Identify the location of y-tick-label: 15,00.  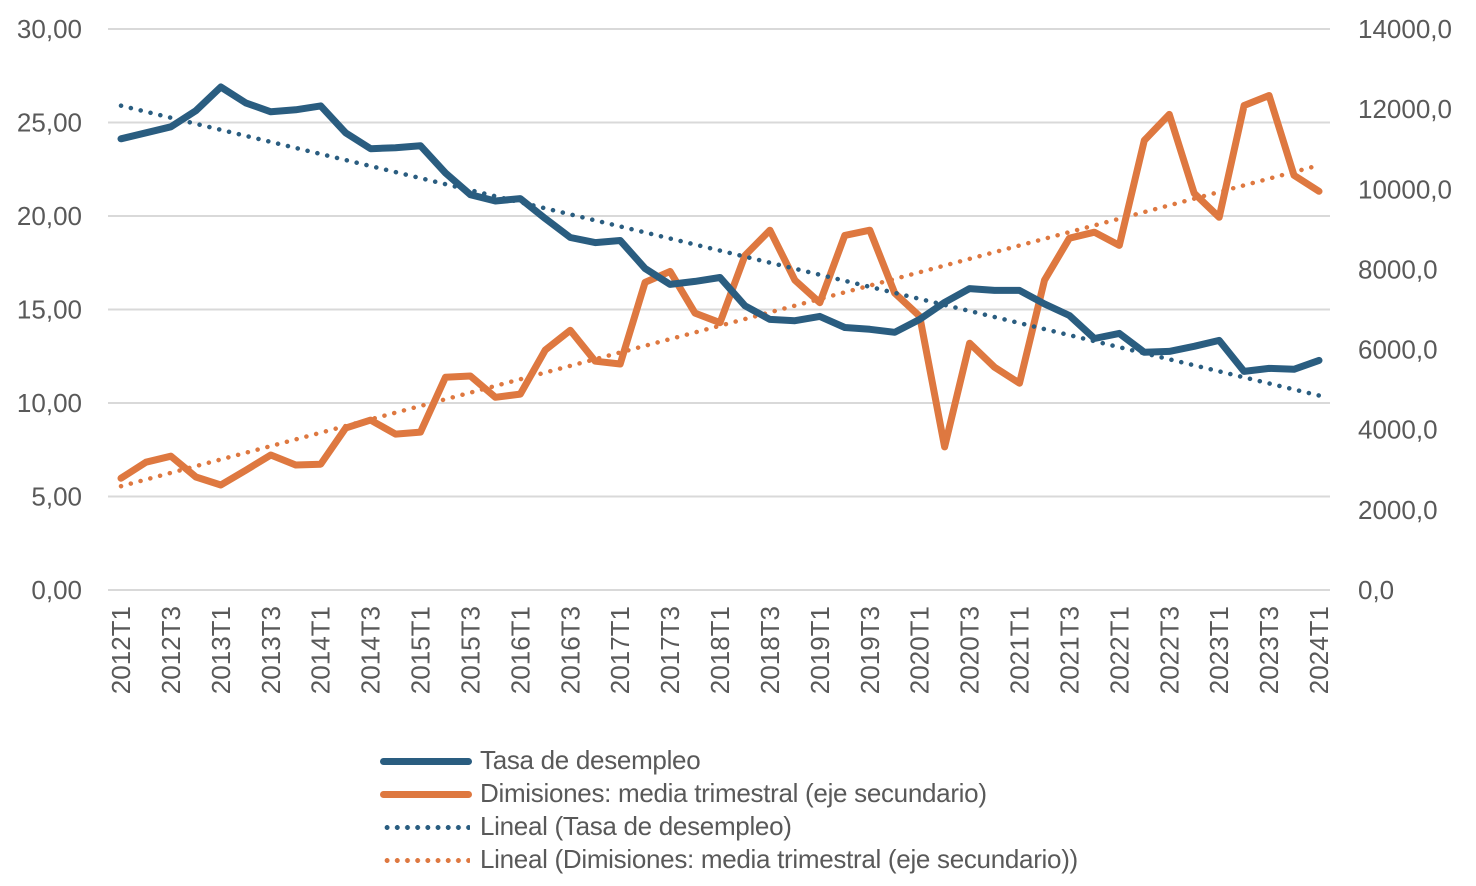
(49, 310).